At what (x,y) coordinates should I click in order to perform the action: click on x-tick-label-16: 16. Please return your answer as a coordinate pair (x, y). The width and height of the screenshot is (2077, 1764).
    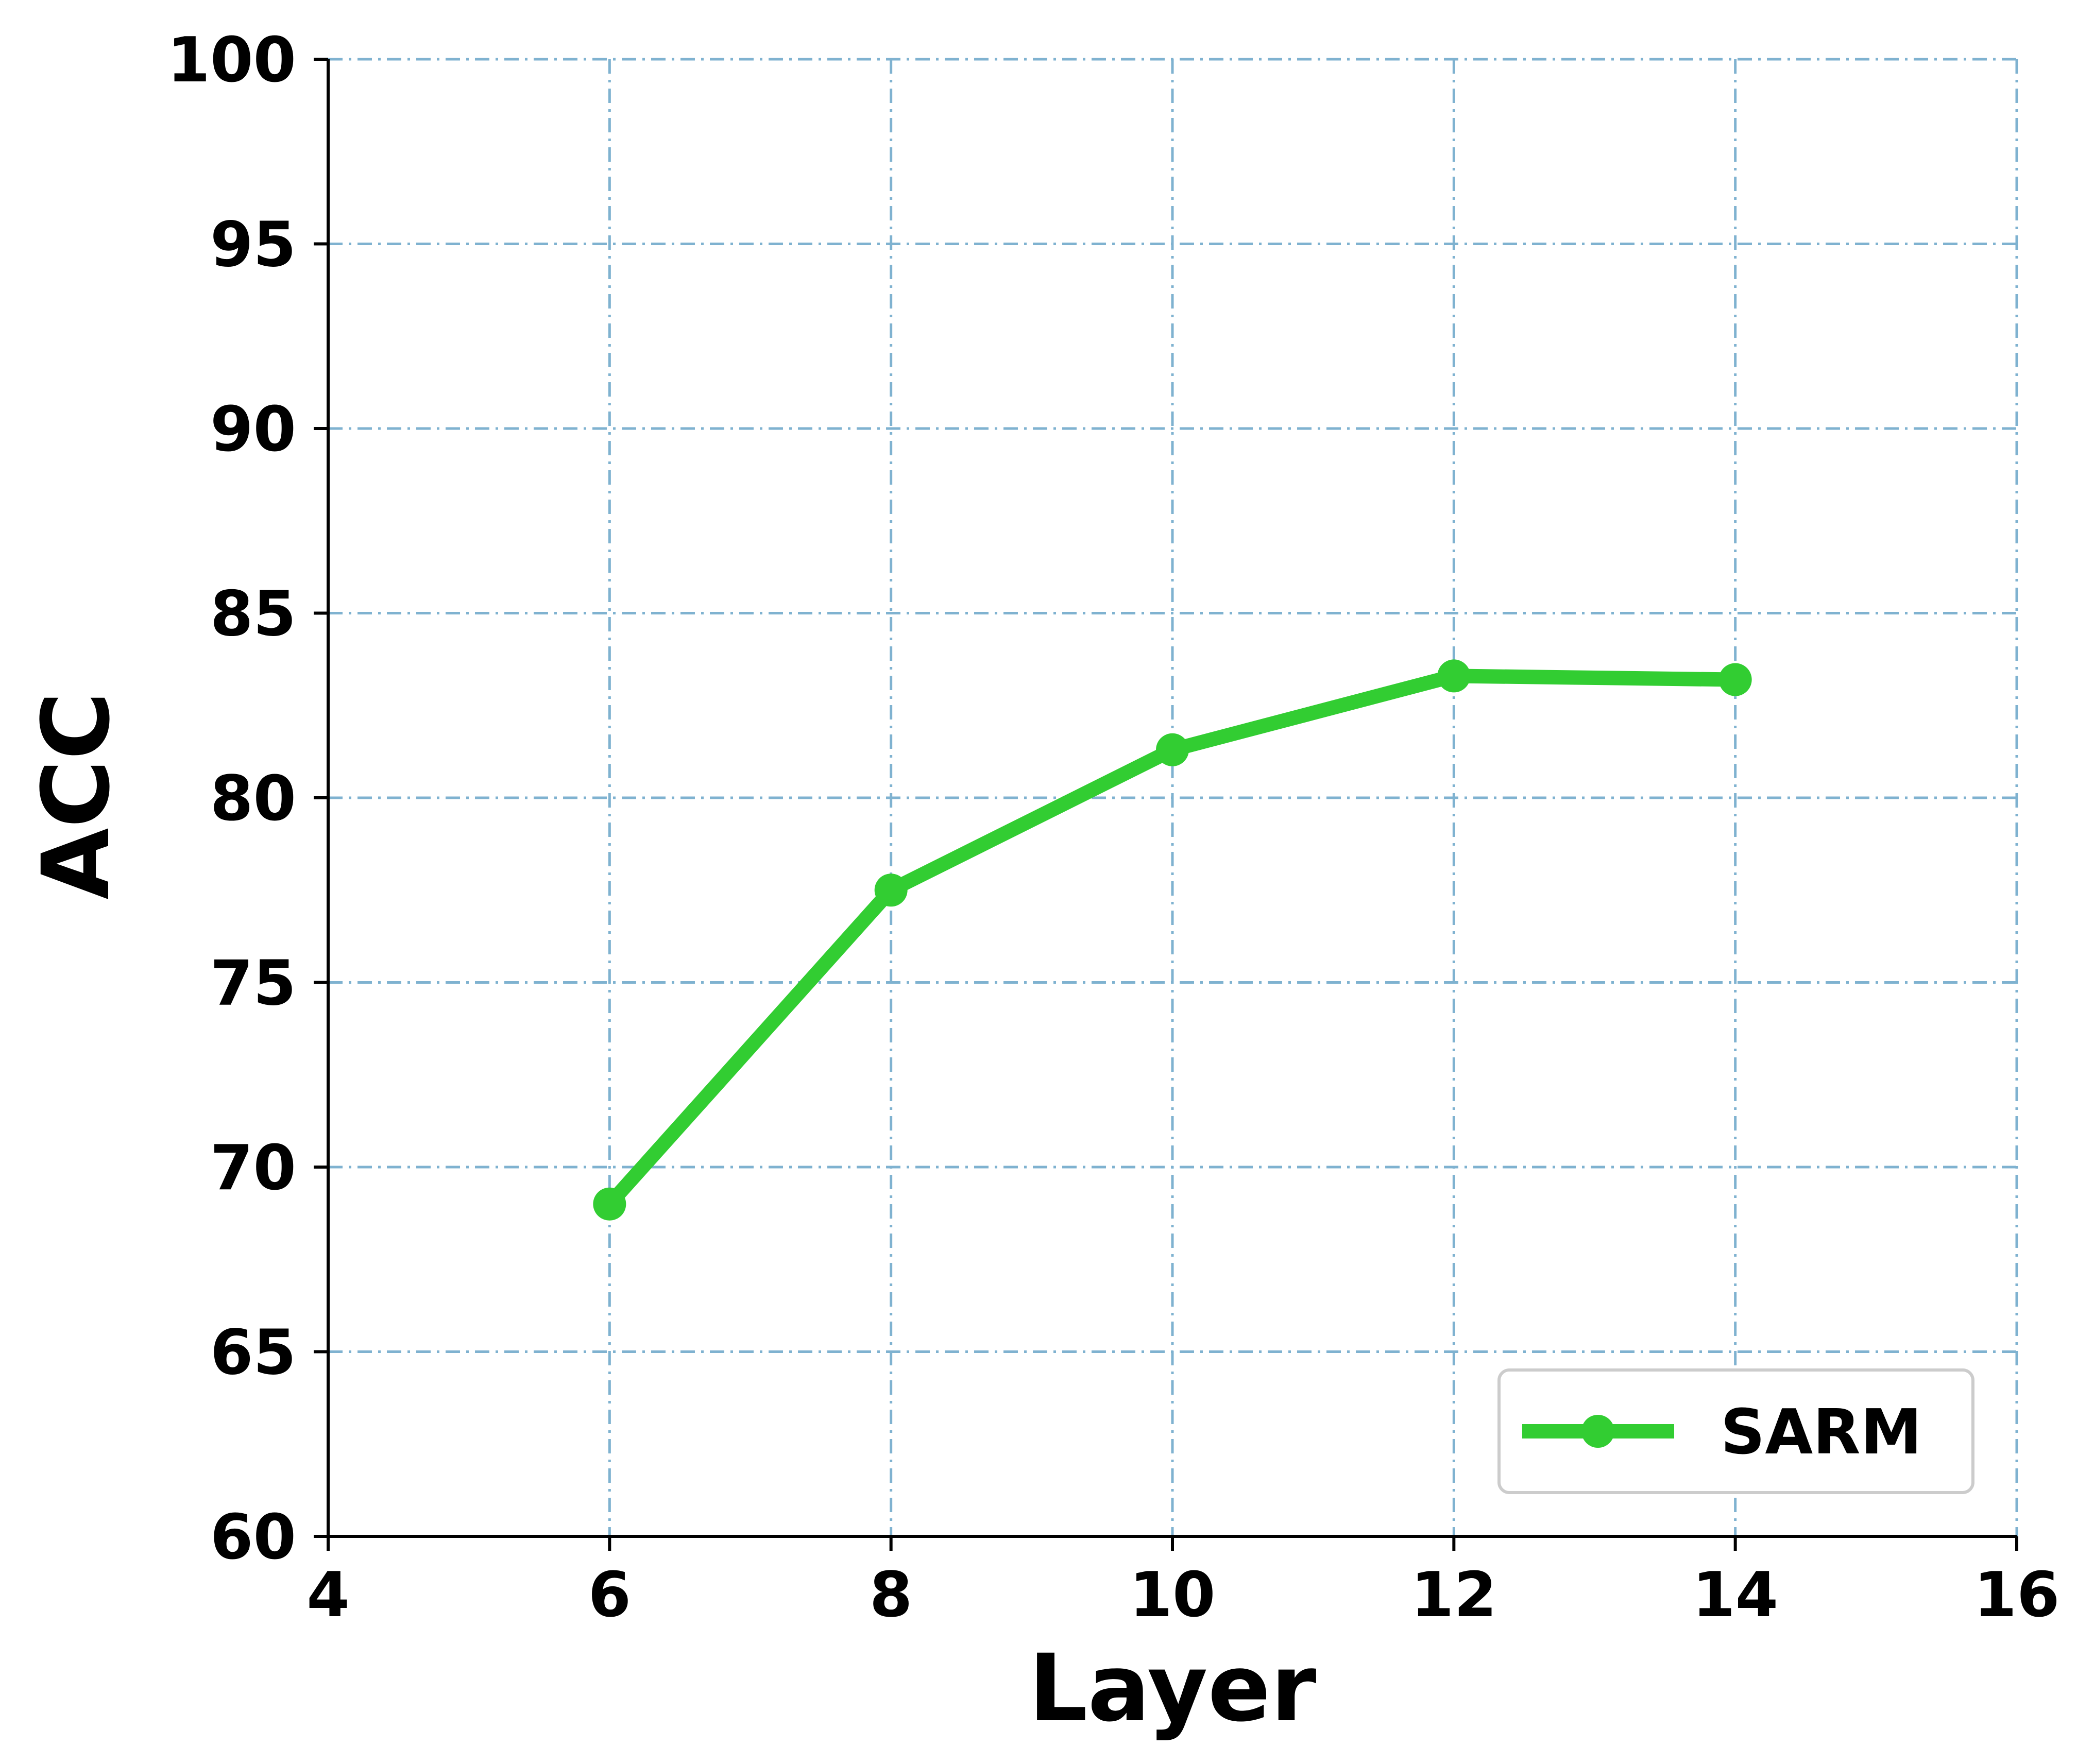
    Looking at the image, I should click on (2017, 1595).